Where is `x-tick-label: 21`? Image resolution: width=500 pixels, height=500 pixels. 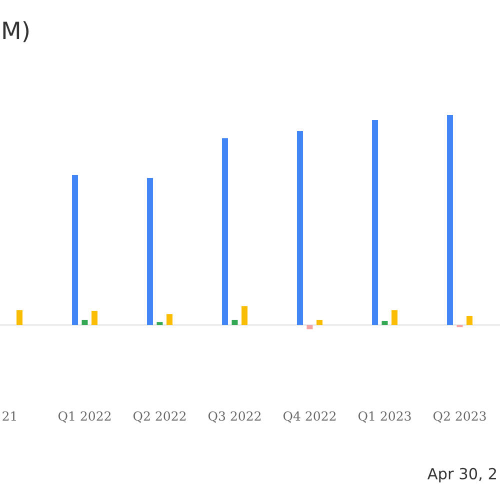
x-tick-label: 21 is located at coordinates (9, 416).